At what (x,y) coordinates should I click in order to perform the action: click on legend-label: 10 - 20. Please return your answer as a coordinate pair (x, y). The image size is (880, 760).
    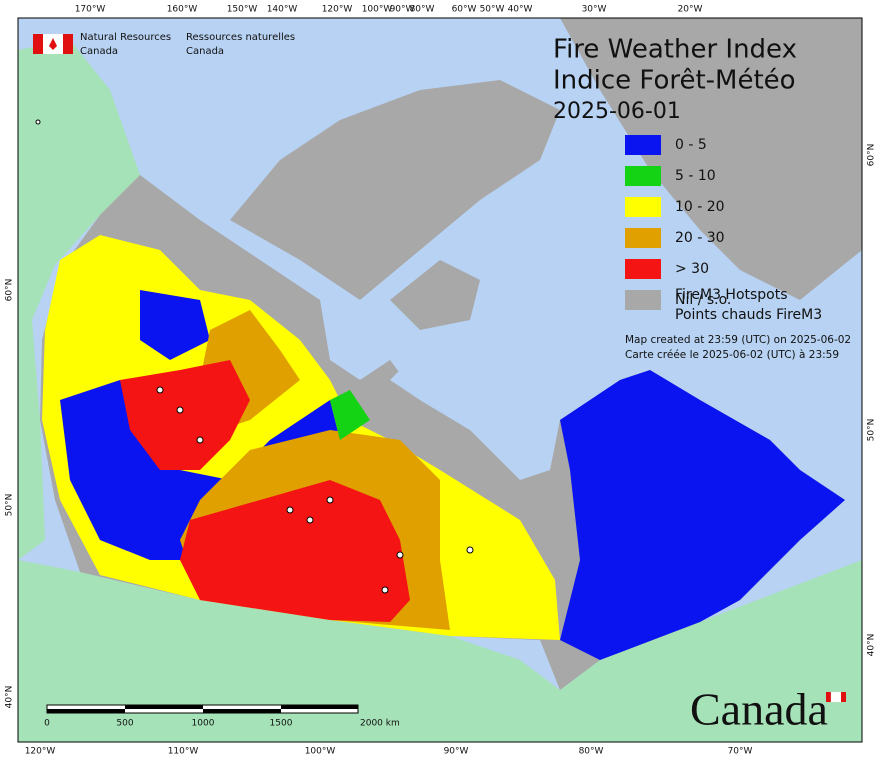
    Looking at the image, I should click on (700, 207).